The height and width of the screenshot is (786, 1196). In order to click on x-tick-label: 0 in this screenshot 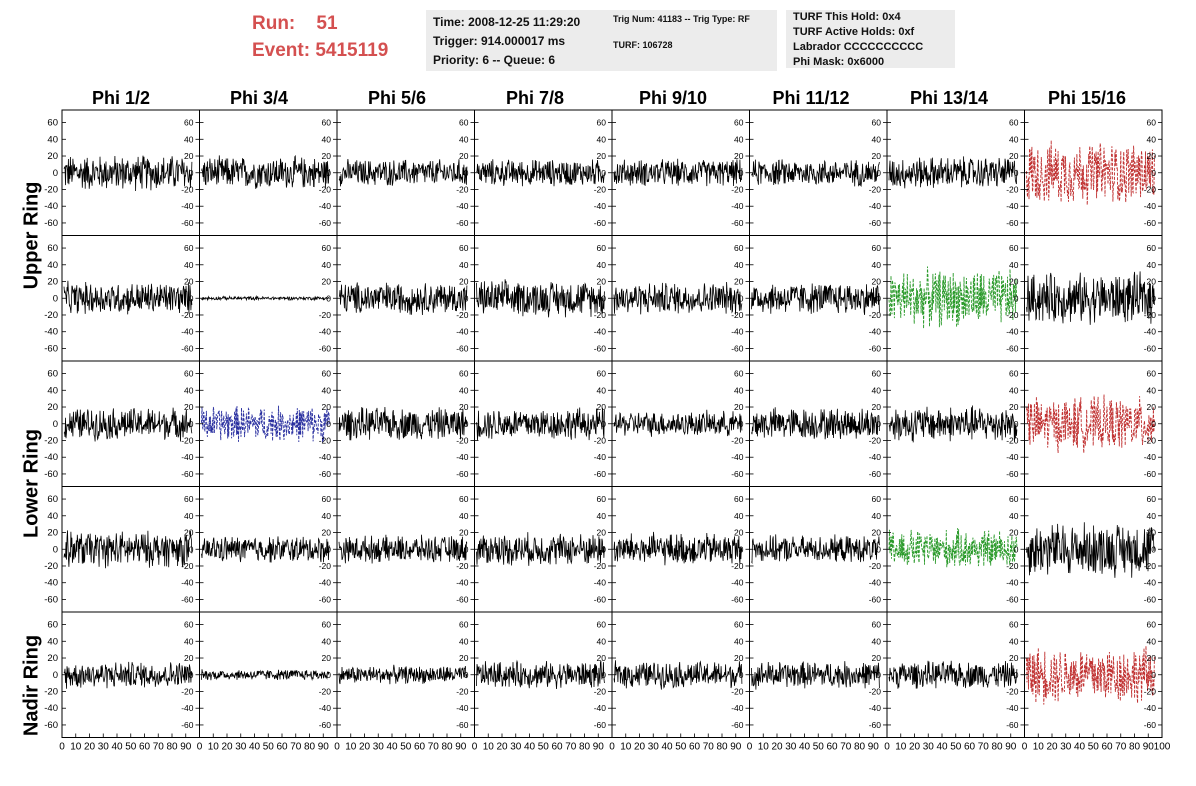, I will do `click(612, 747)`.